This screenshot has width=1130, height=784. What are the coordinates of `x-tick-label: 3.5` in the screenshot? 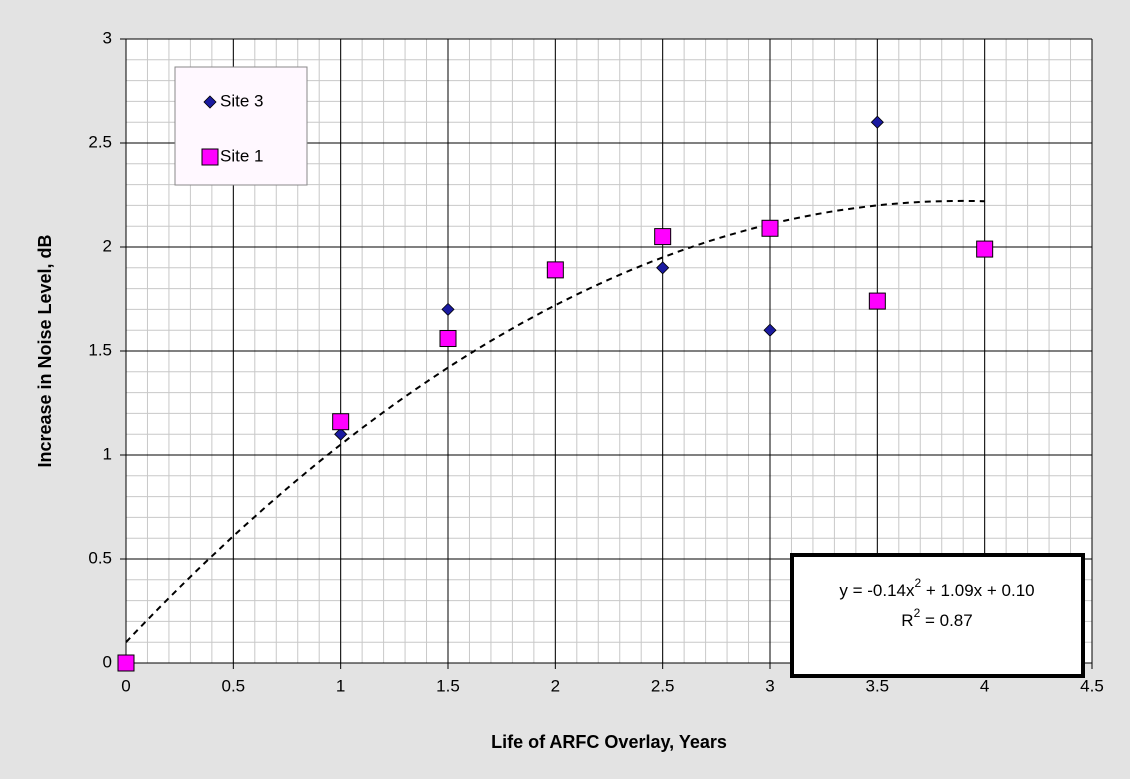 It's located at (878, 685).